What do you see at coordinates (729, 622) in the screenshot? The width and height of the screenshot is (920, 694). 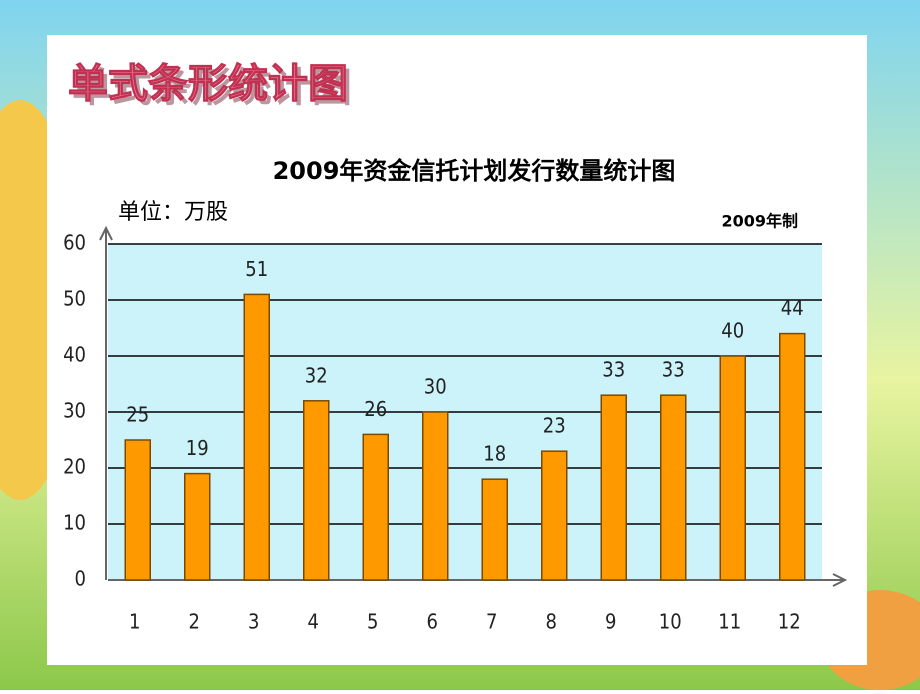 I see `x-tick-label: 11` at bounding box center [729, 622].